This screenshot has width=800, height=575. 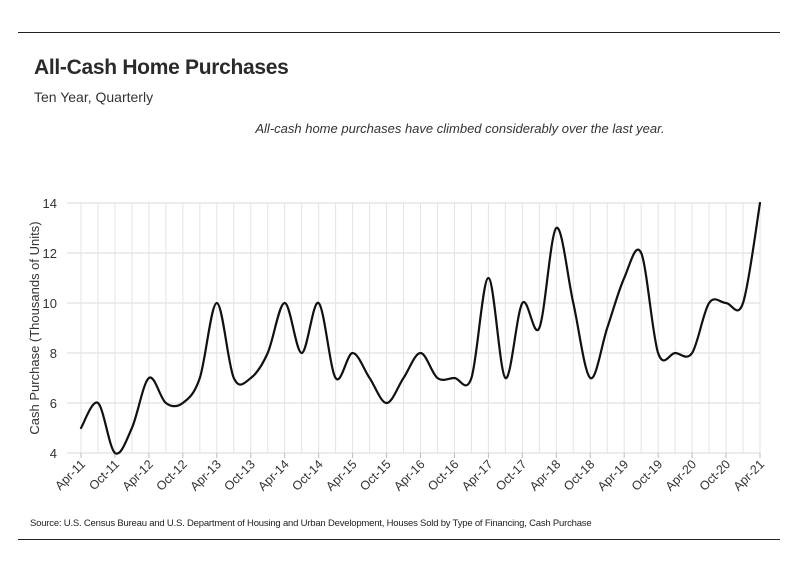 I want to click on x-tick-label: Apr-11, so click(x=70, y=475).